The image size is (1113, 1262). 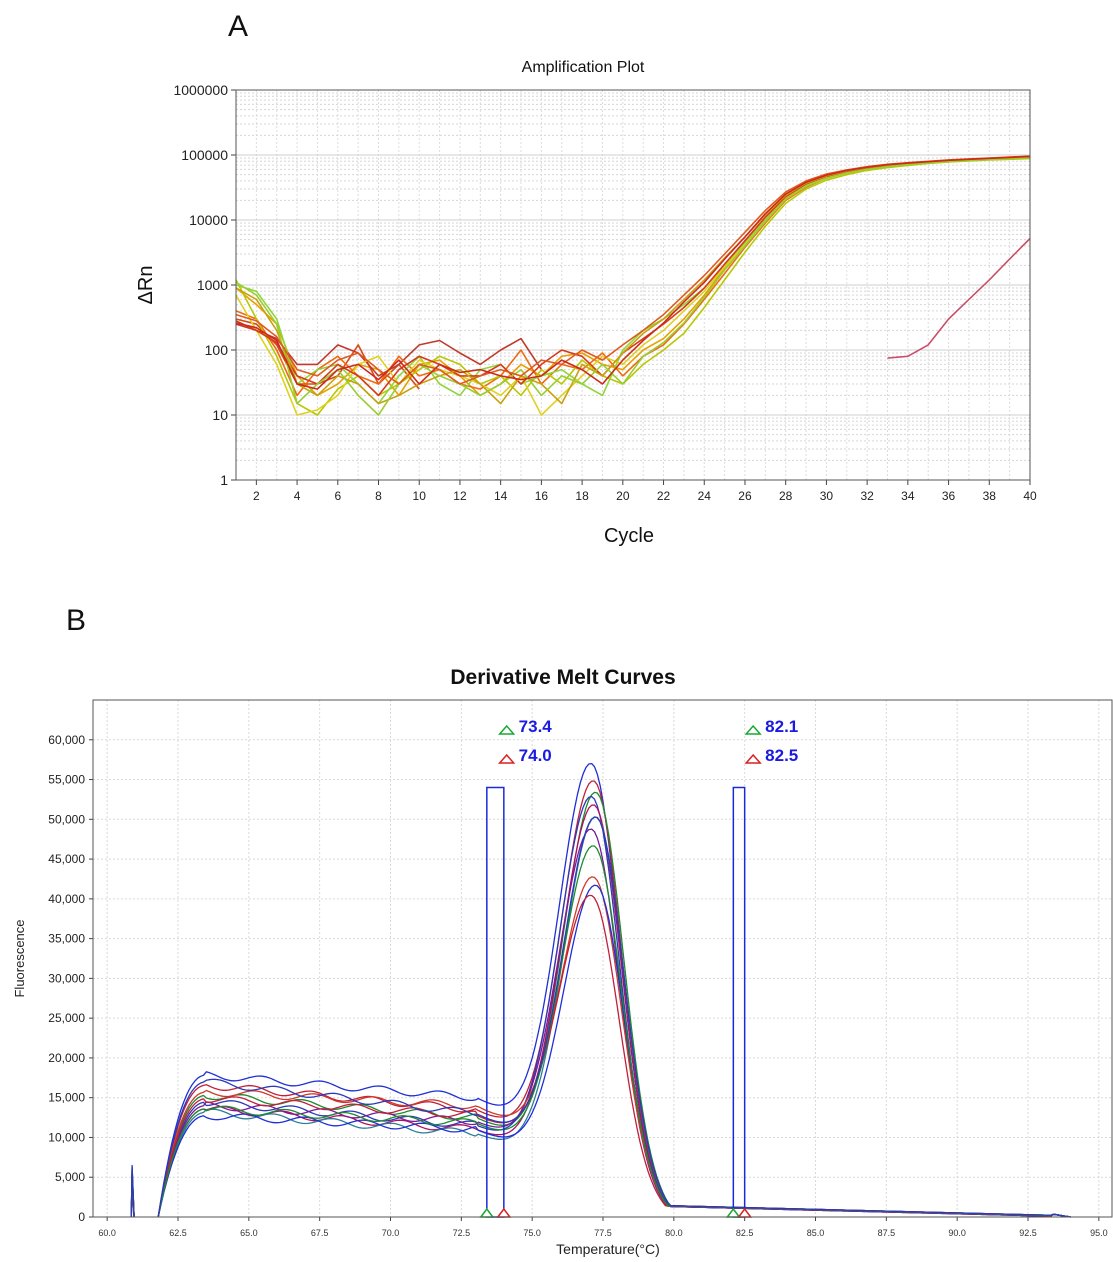 What do you see at coordinates (629, 536) in the screenshot?
I see `x-axis-label: Cycle` at bounding box center [629, 536].